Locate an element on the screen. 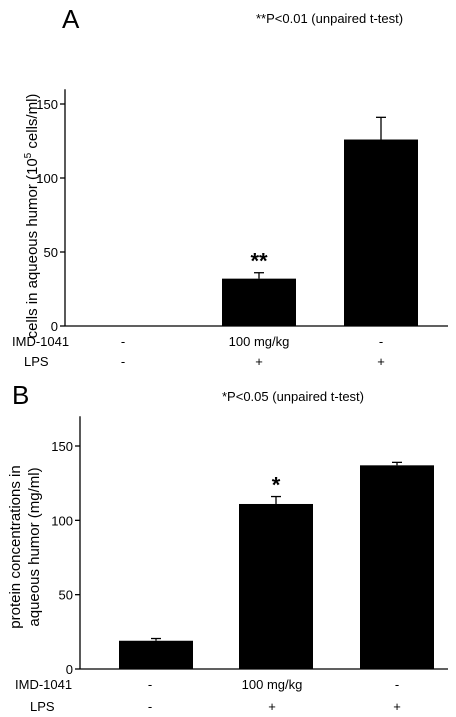 The image size is (456, 717). panel-a-ytick-label-50: 50 is located at coordinates (51, 252).